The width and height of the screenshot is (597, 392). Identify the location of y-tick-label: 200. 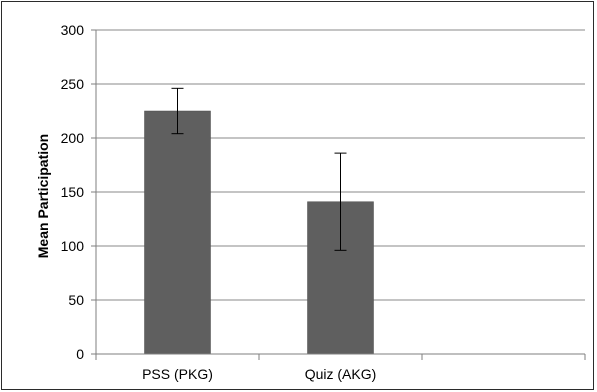
(73, 138).